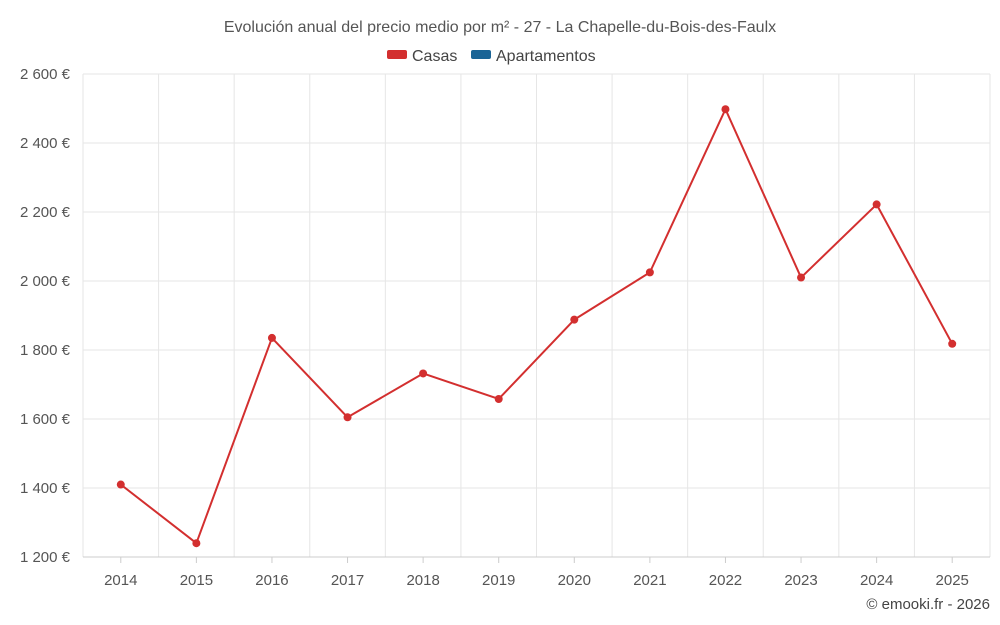  Describe the element at coordinates (196, 580) in the screenshot. I see `x-tick-label: 2015` at that location.